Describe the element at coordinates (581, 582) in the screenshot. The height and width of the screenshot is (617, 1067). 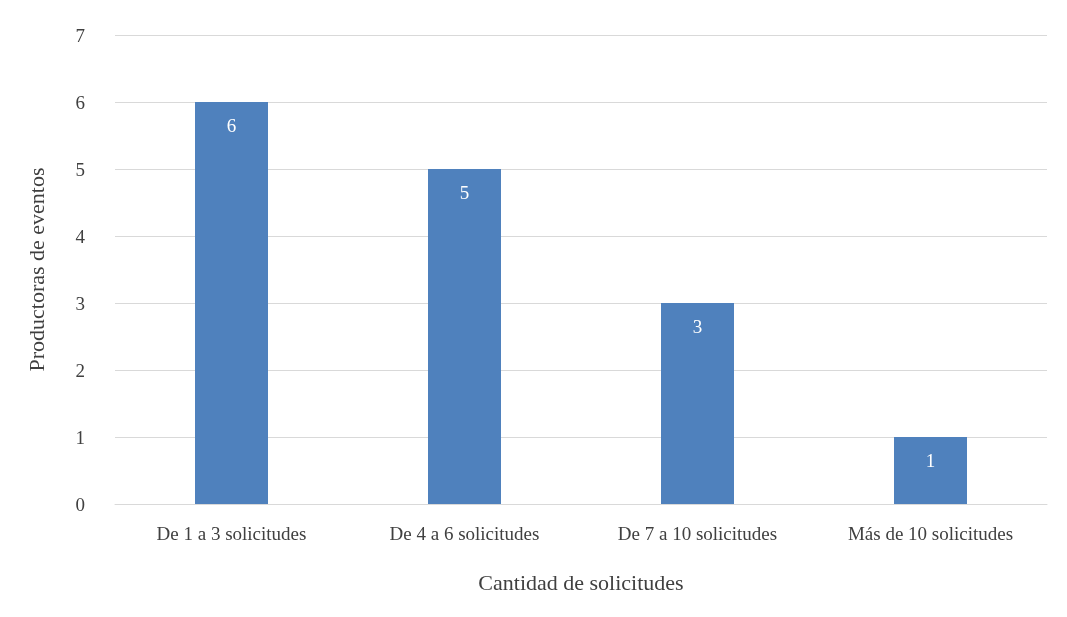
I see `x-axis-title: Cantidad de solicitudes` at that location.